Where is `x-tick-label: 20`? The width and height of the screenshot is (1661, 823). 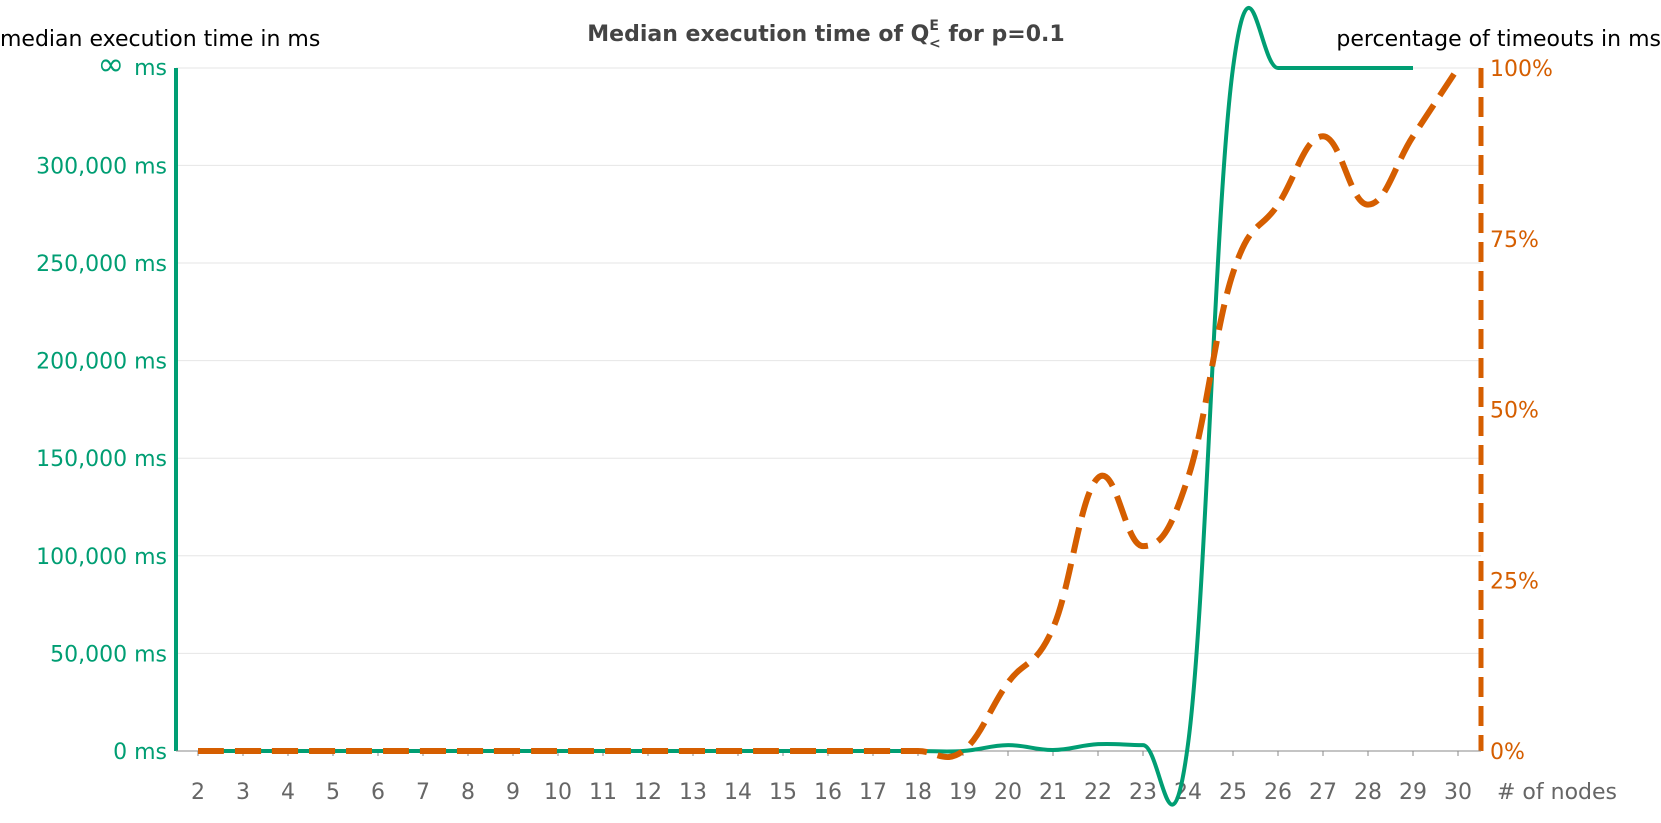
x-tick-label: 20 is located at coordinates (1008, 792).